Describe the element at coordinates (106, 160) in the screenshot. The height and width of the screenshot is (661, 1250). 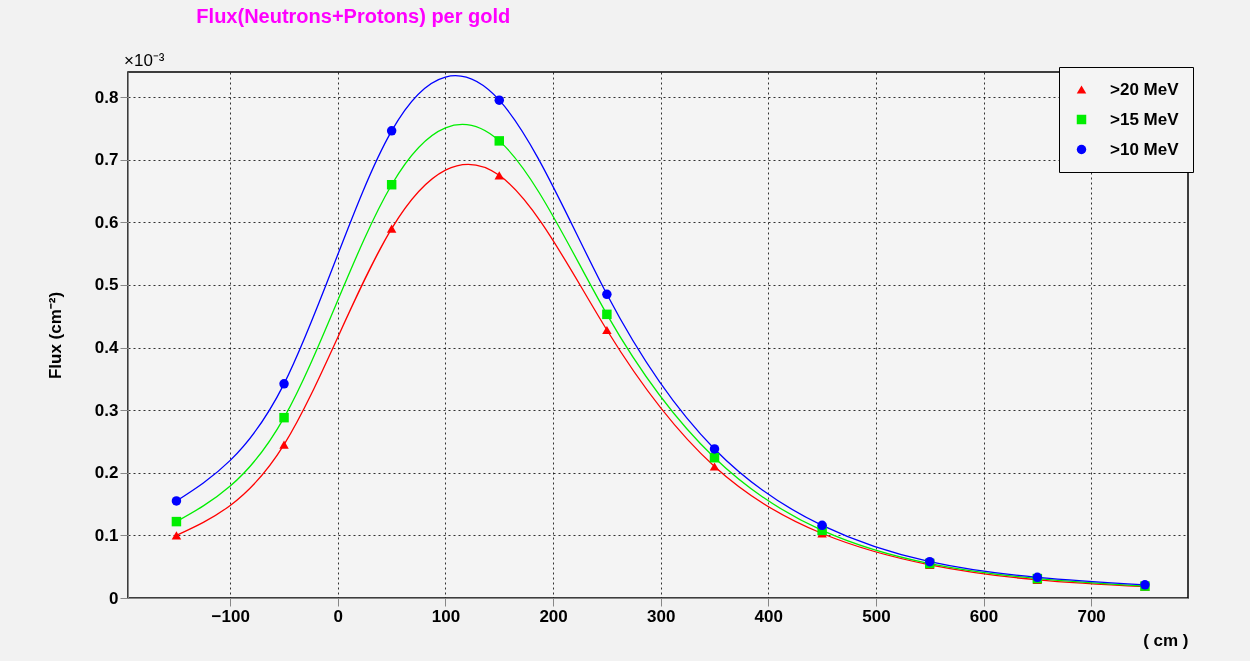
I see `y-tick-label: 0.7` at that location.